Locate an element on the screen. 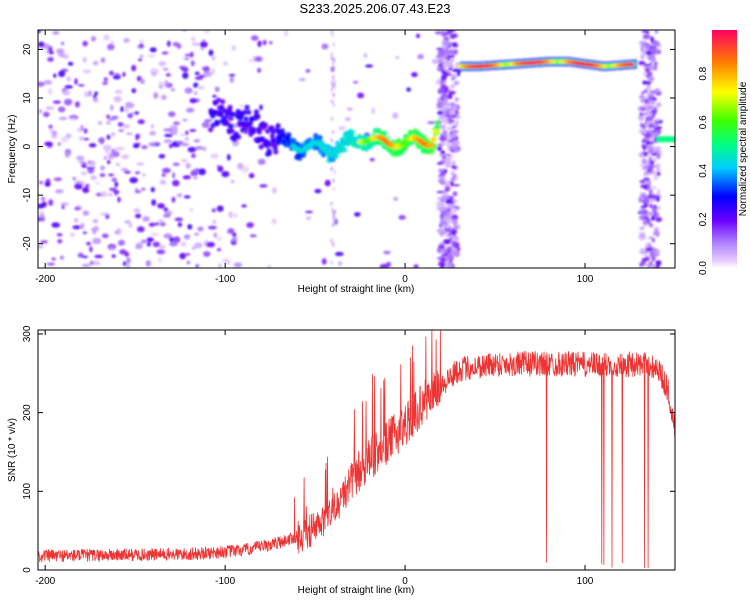  y-tick-label: 200 is located at coordinates (27, 412).